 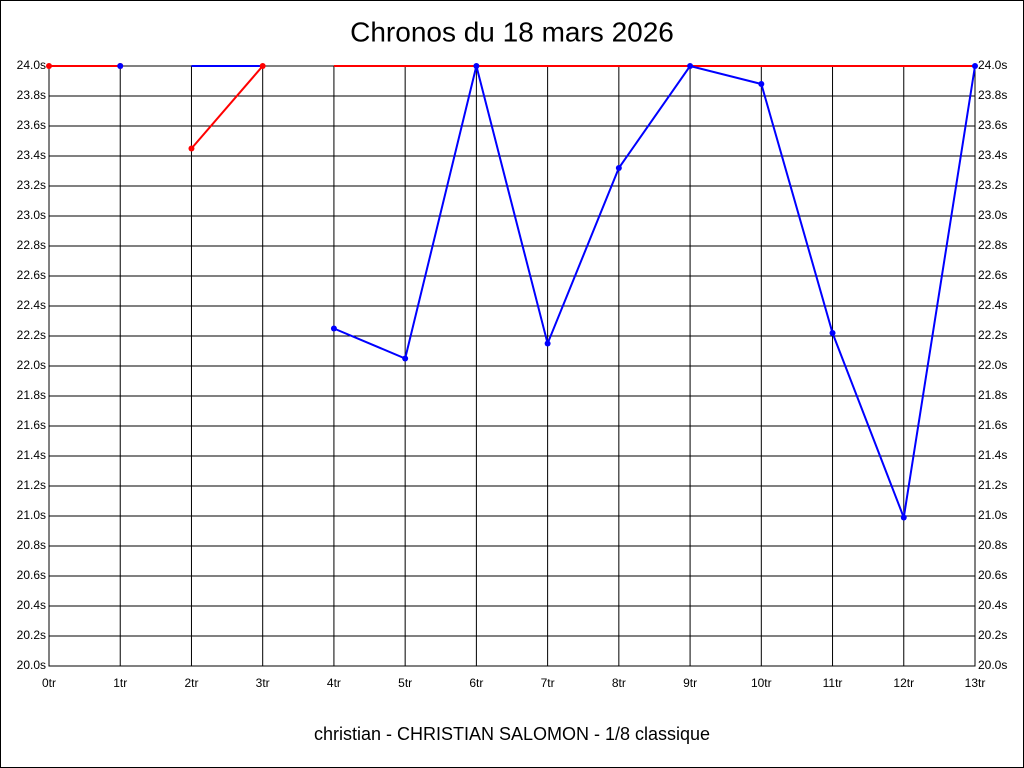 I want to click on y2-tick-label: 20.2s, so click(x=992, y=635).